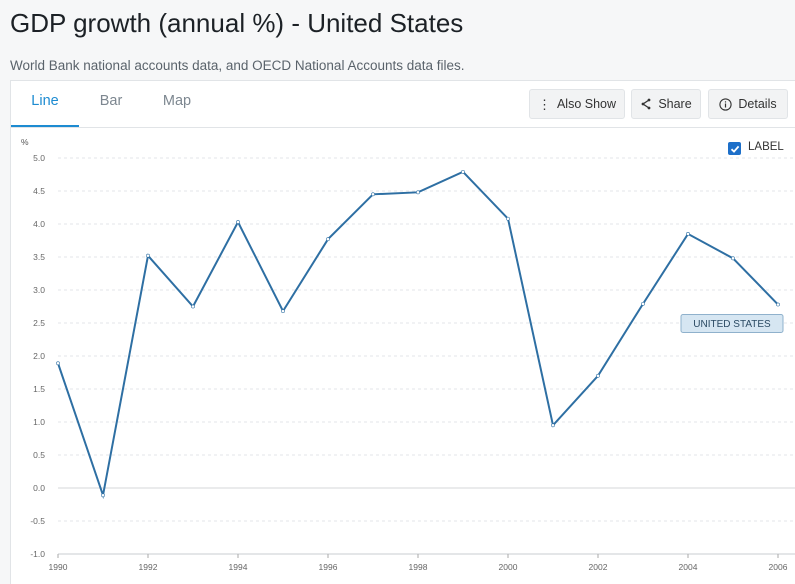  I want to click on check-icon, so click(734, 149).